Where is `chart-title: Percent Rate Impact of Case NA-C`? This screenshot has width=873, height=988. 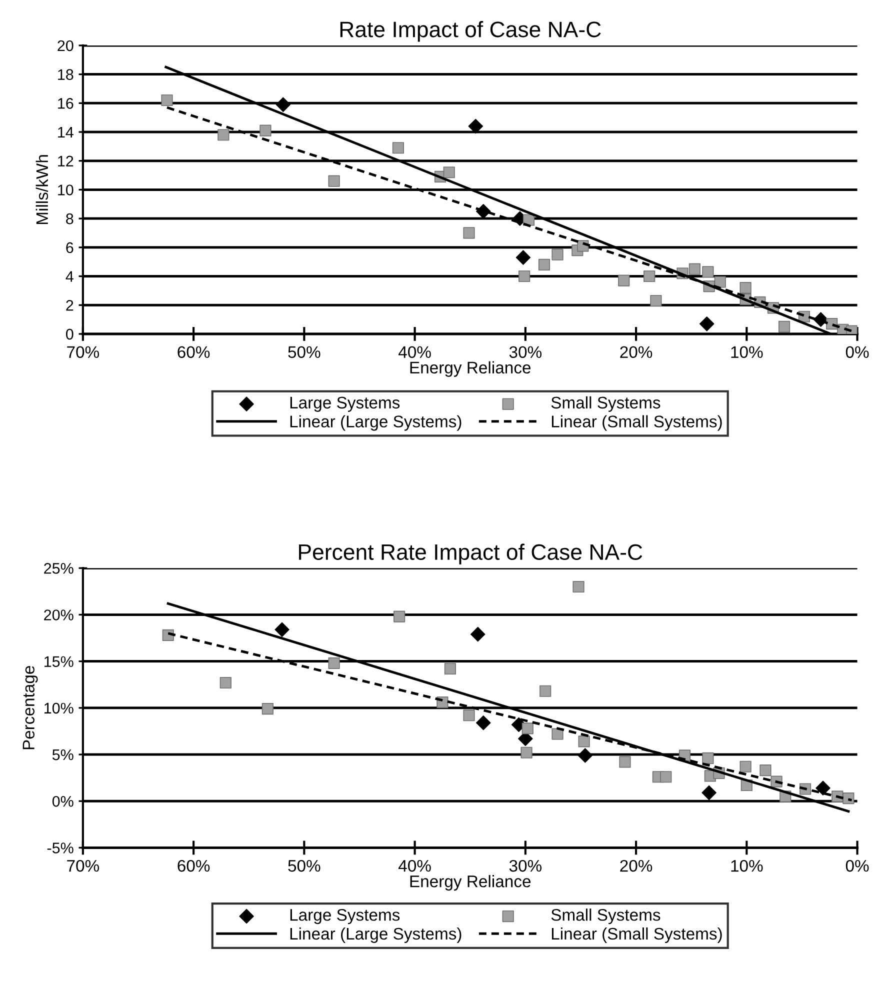 chart-title: Percent Rate Impact of Case NA-C is located at coordinates (470, 554).